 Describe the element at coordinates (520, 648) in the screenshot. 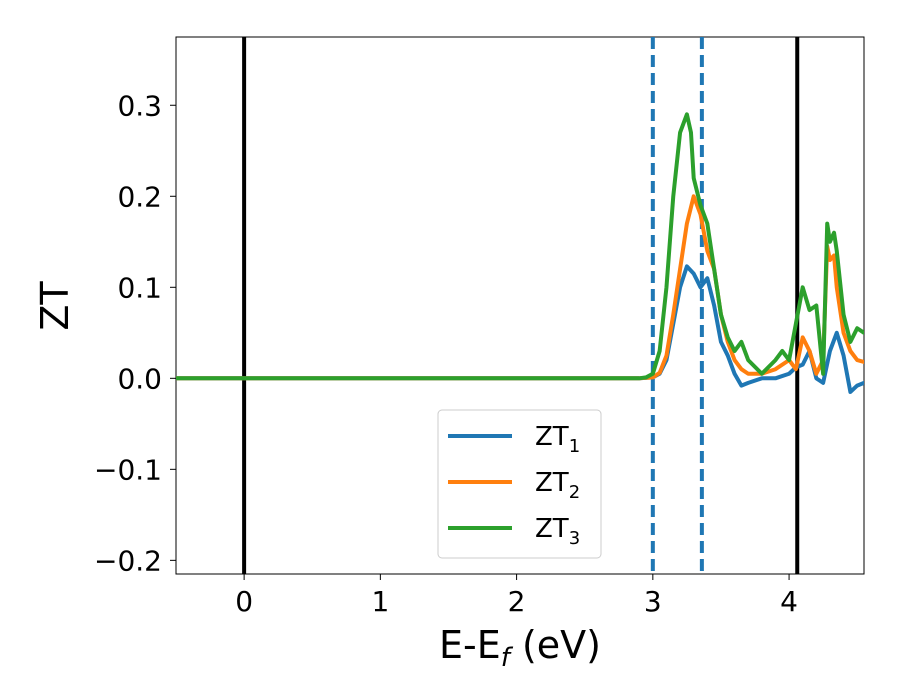

I see `x-axis-label: E-Ef (eV)` at that location.